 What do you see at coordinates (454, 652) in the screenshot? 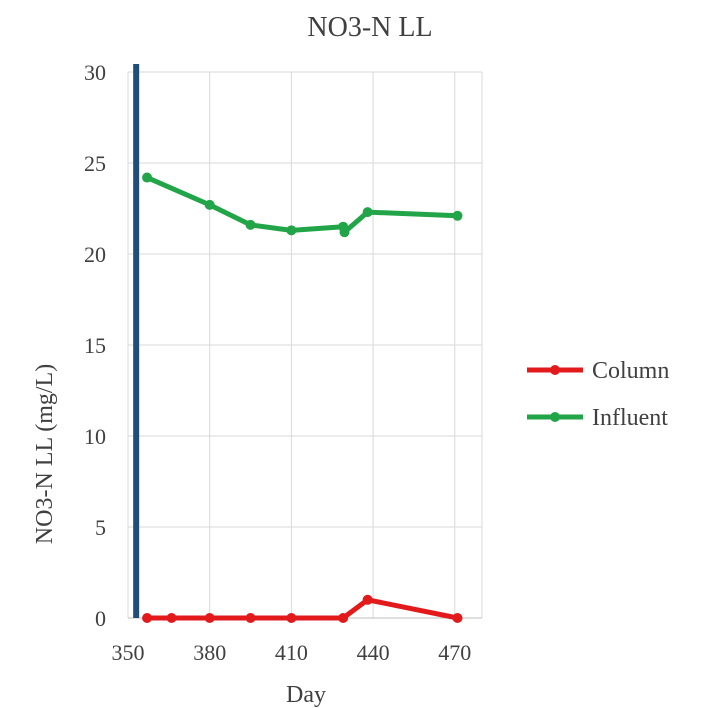
I see `x-tick-label: 470` at bounding box center [454, 652].